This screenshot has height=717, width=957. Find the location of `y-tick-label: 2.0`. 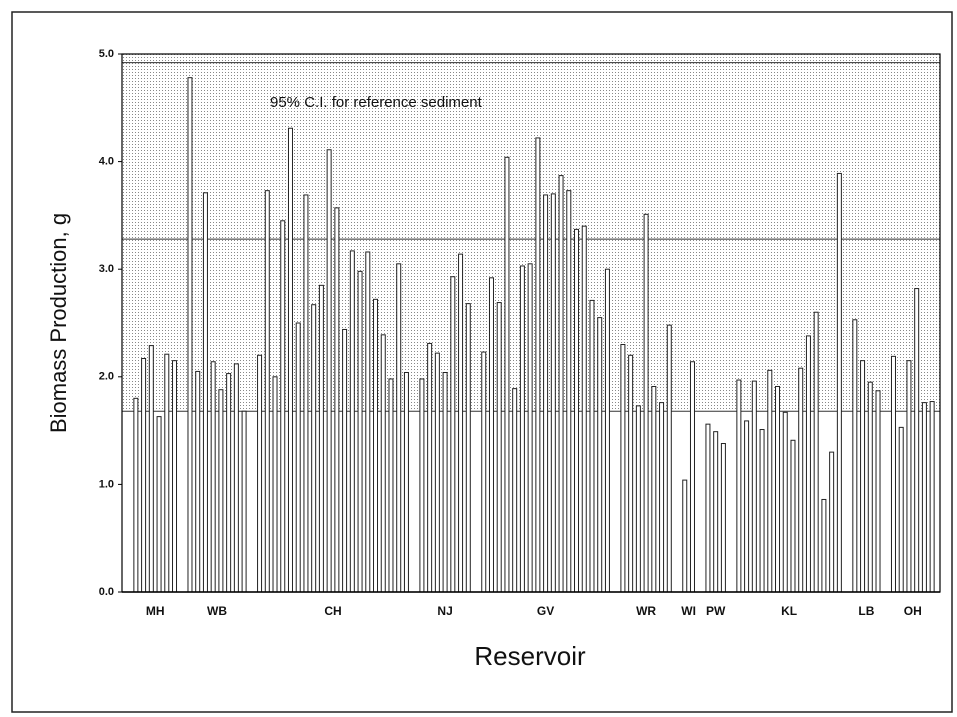

y-tick-label: 2.0 is located at coordinates (106, 377).